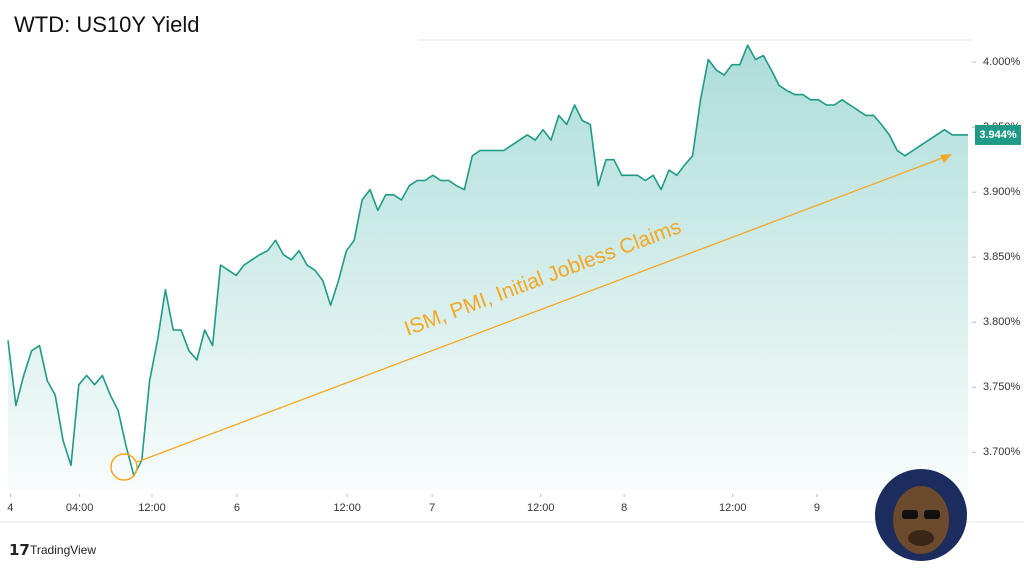 Image resolution: width=1024 pixels, height=576 pixels. I want to click on x-tick-label: 6, so click(237, 508).